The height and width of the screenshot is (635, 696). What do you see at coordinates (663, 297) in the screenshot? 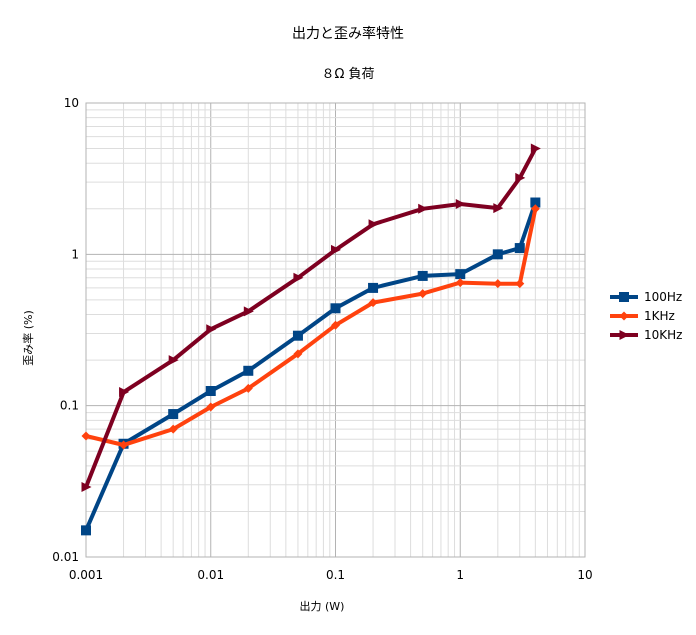
I see `legend-label: 100Hz` at bounding box center [663, 297].